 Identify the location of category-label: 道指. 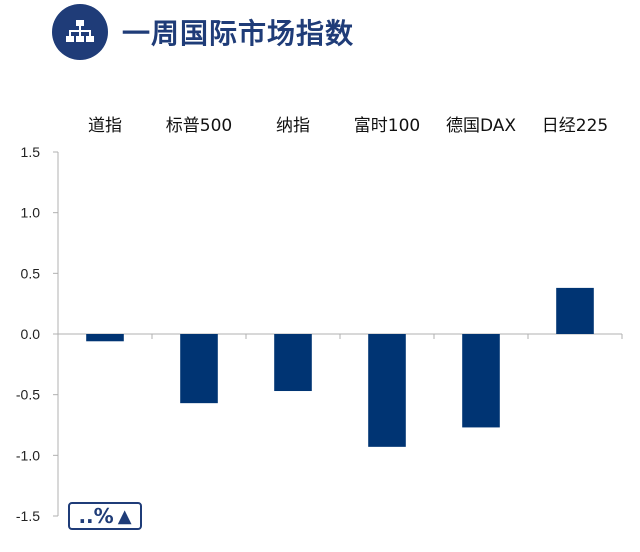
(105, 126).